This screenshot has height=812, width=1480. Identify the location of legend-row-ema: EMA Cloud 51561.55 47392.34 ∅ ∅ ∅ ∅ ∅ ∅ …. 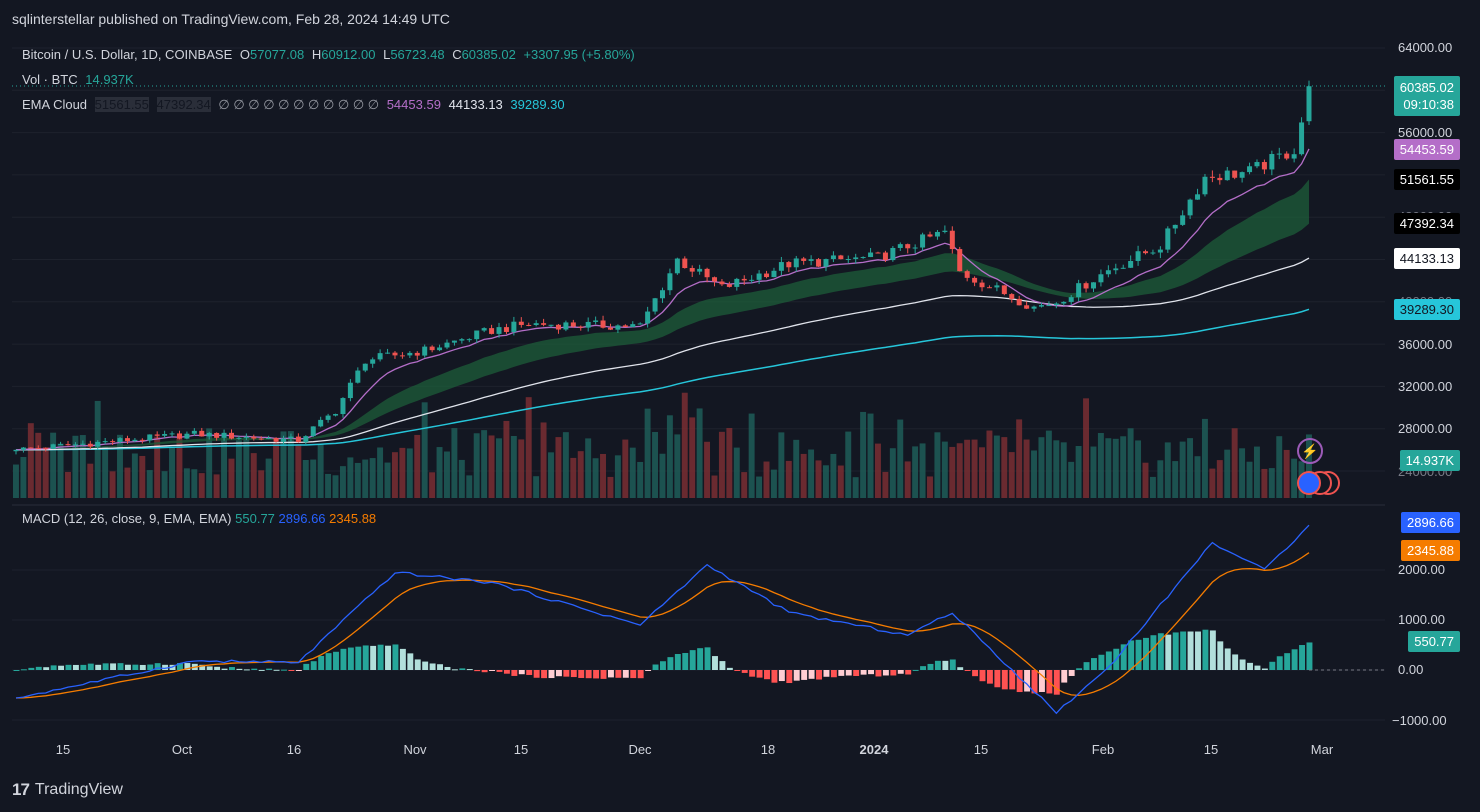
(330, 106).